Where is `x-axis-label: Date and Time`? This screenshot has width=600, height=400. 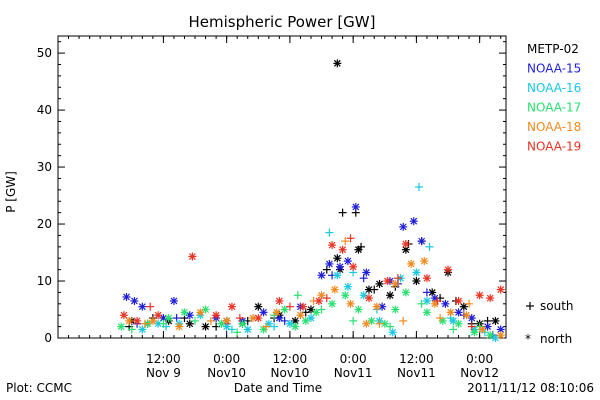
x-axis-label: Date and Time is located at coordinates (278, 388).